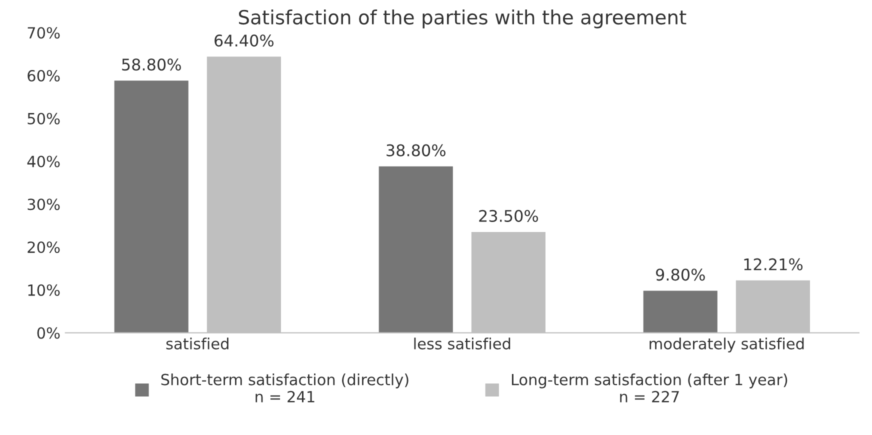 Image resolution: width=872 pixels, height=435 pixels. What do you see at coordinates (151, 64) in the screenshot?
I see `data-label: 58.80%` at bounding box center [151, 64].